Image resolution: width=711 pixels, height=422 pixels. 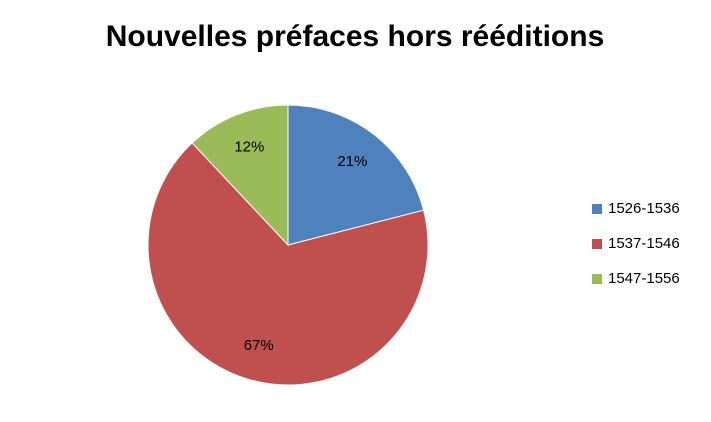 I want to click on data-label: 67%, so click(x=259, y=345).